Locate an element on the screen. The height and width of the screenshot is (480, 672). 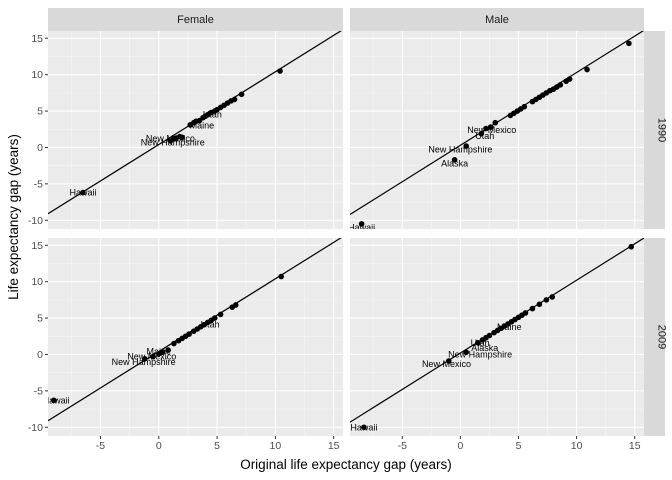
x-axis-title: Original life expectancy gap (years) is located at coordinates (346, 464).